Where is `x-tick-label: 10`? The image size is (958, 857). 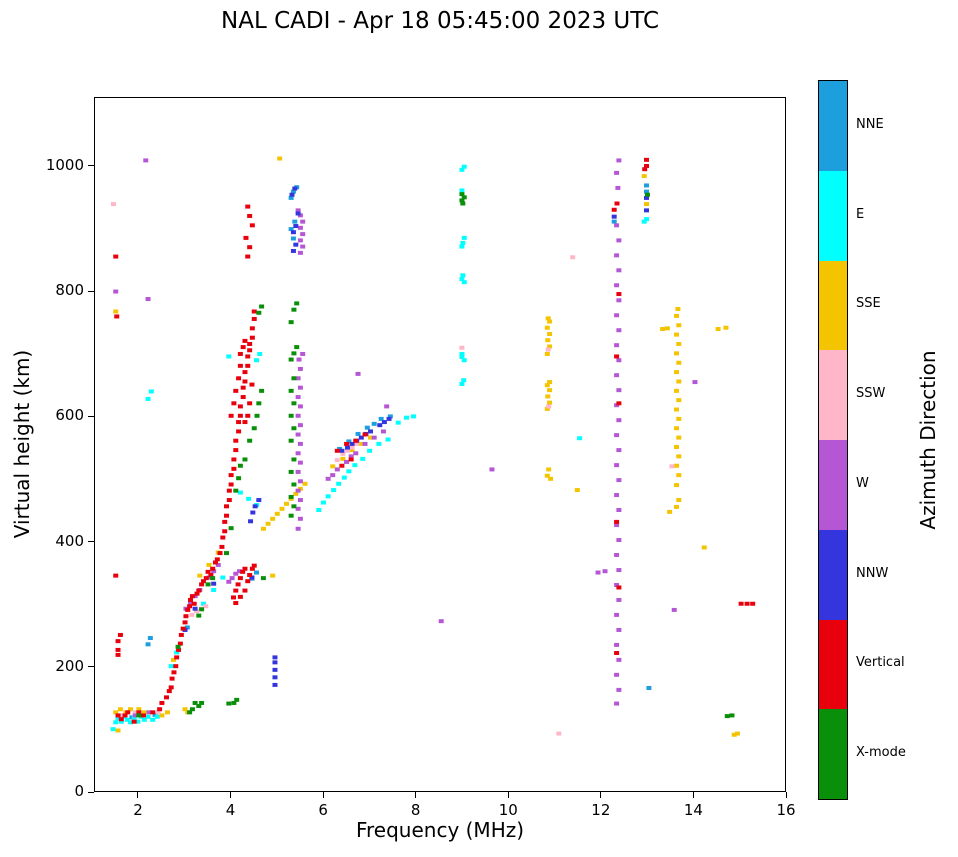
x-tick-label: 10 is located at coordinates (508, 810).